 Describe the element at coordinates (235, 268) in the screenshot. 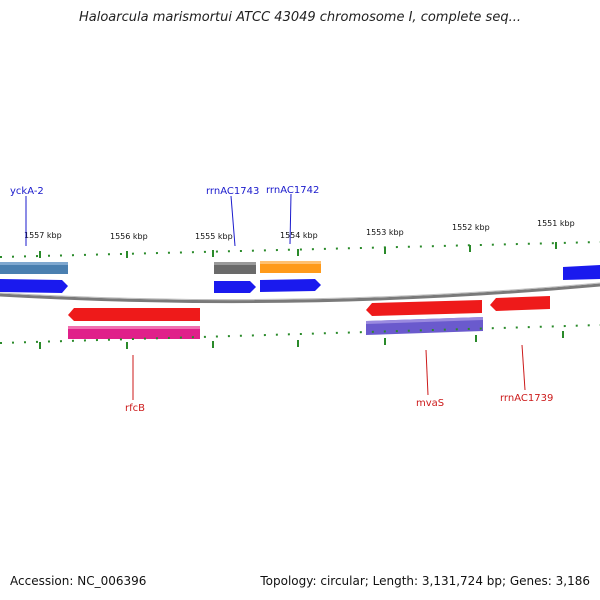

I see `feature-rrnAC1743-box` at that location.